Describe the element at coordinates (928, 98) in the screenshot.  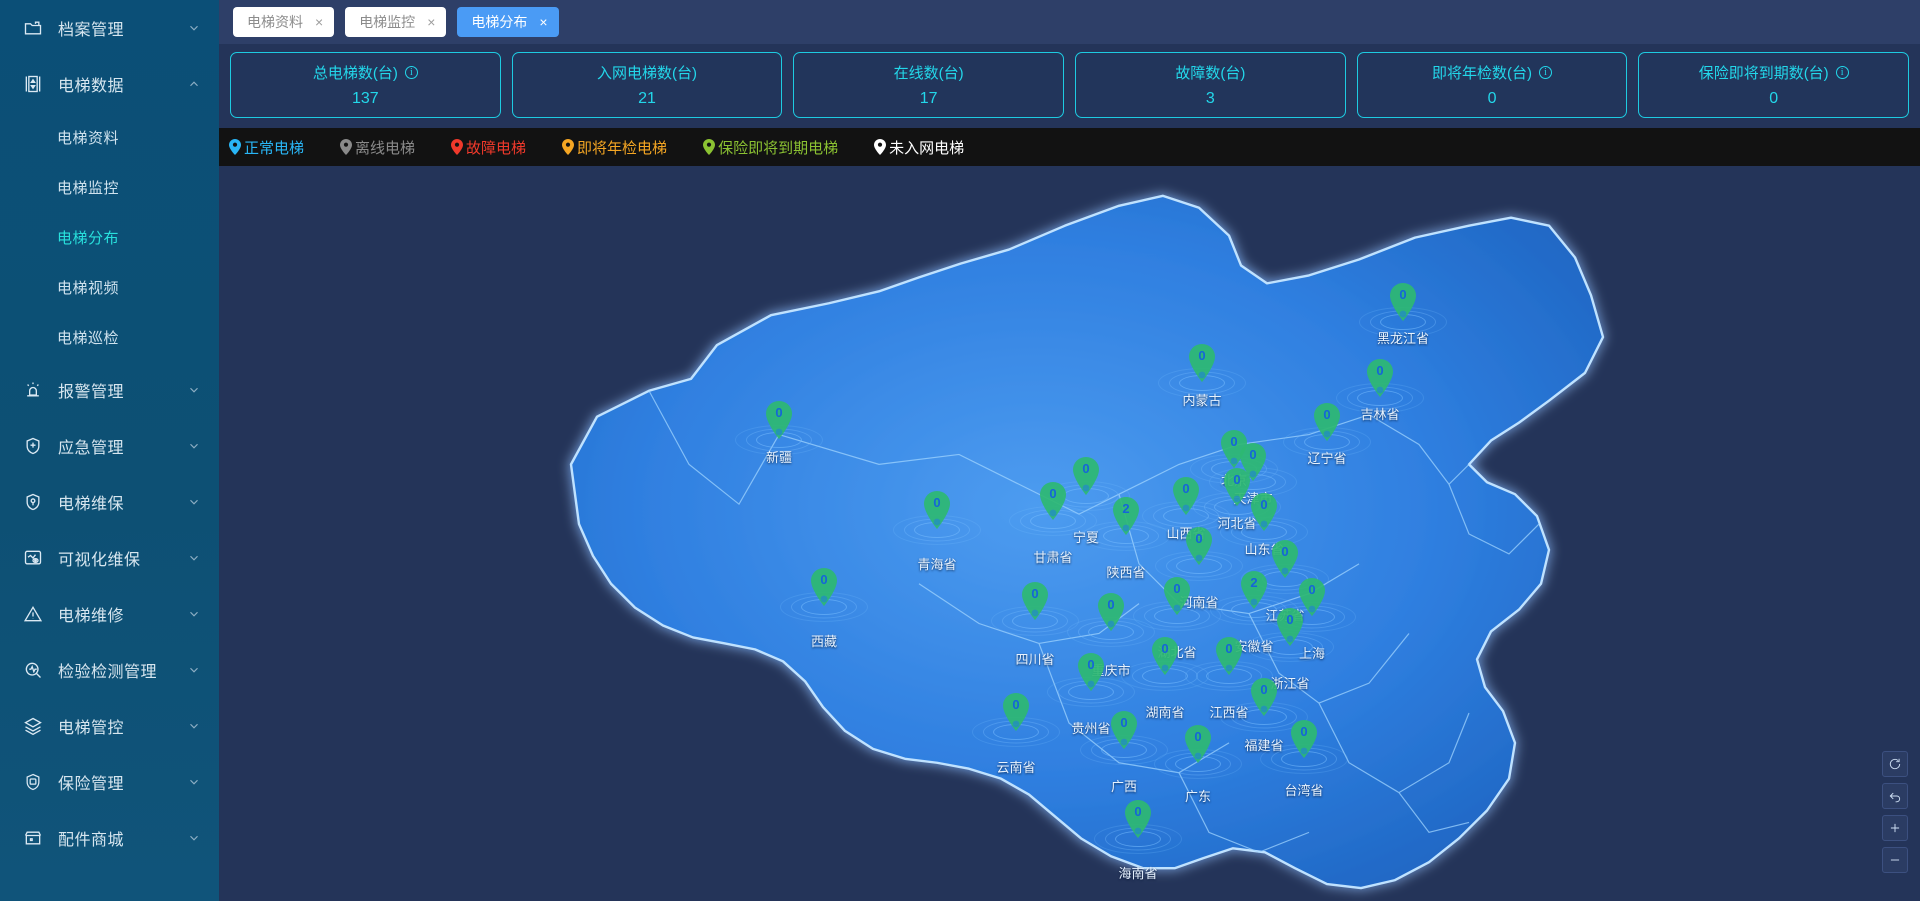
I see `stat-card-value: 17` at that location.